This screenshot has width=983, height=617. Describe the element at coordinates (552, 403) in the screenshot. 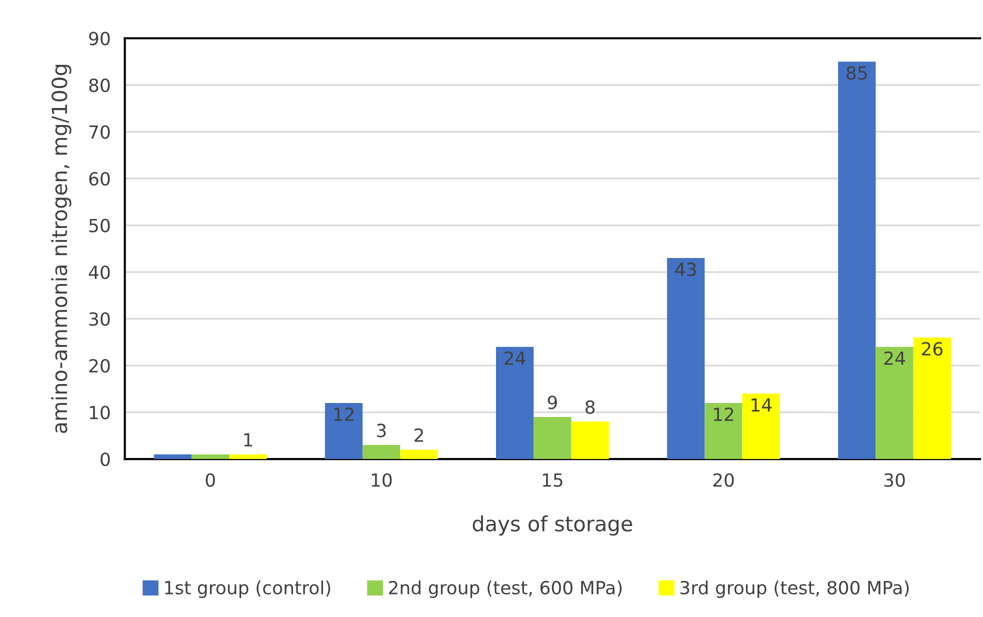

I see `data-label: 9` at that location.